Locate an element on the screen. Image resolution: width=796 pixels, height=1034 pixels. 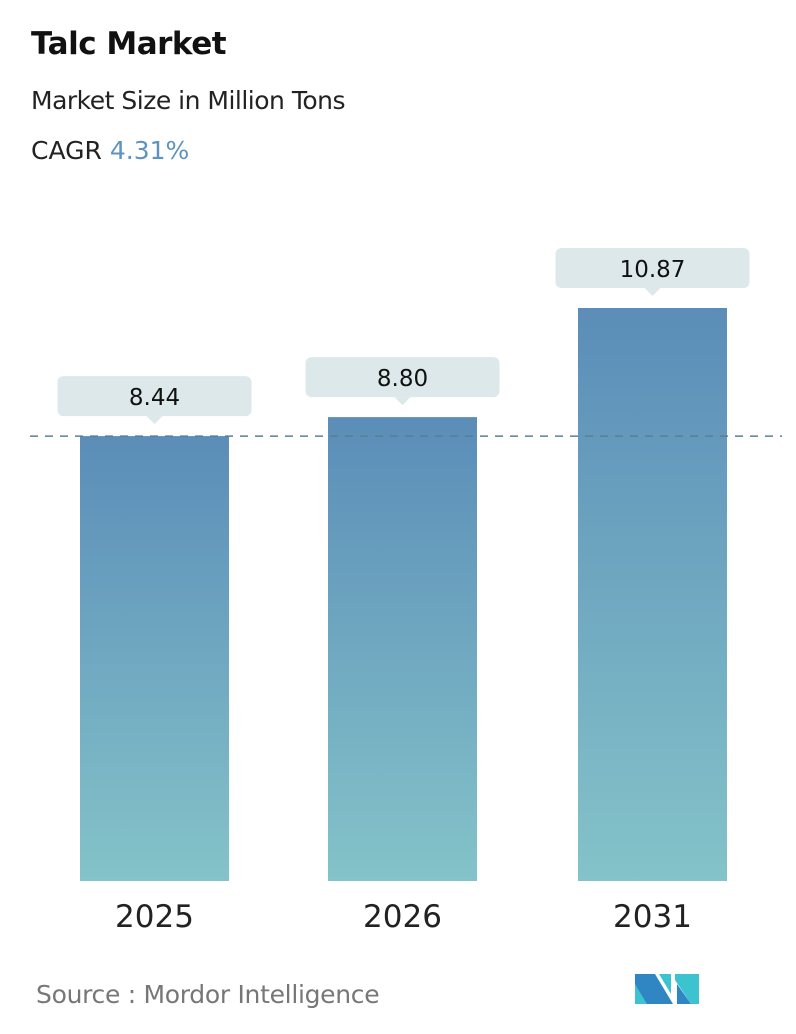
chart-title: Talc Market is located at coordinates (129, 44).